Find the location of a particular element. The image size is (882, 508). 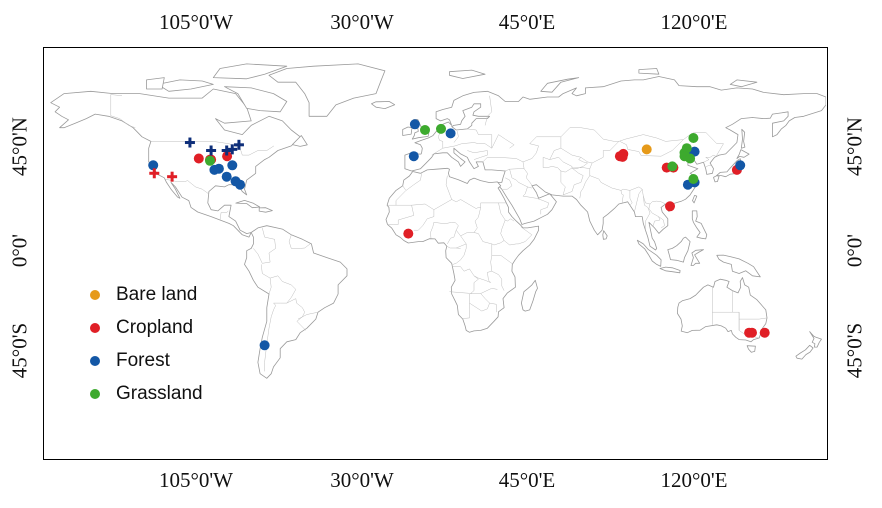

top-lon-label-3: 45°0'E is located at coordinates (527, 22).